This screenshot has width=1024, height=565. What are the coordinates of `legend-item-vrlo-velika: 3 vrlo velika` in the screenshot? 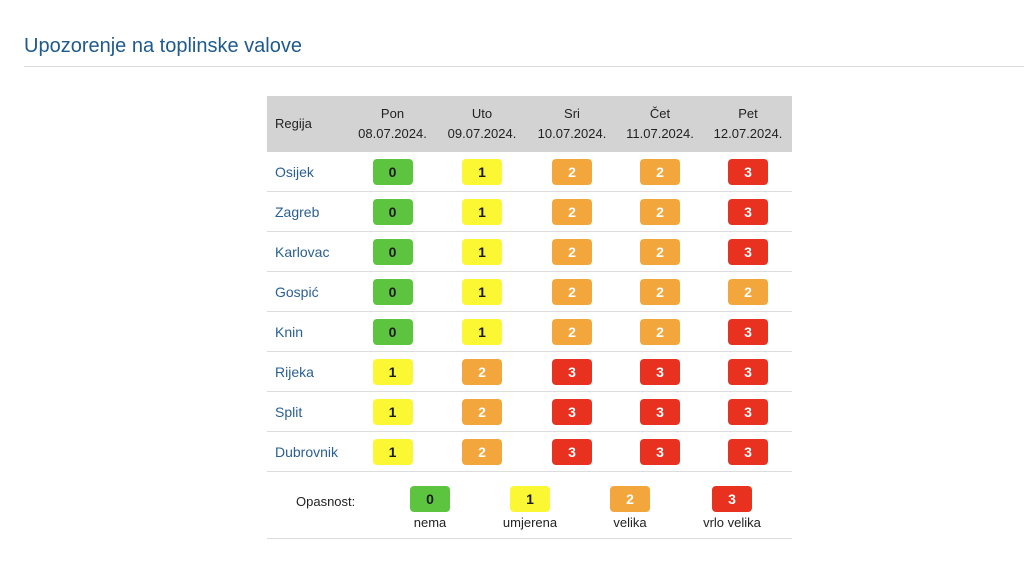 It's located at (732, 508).